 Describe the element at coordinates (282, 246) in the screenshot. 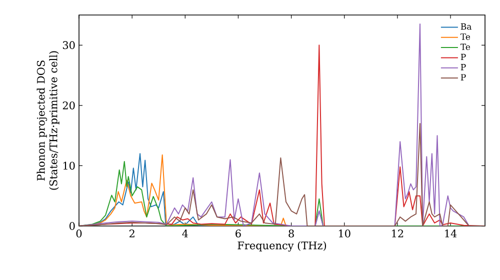

I see `x-axis-title: Frequency (THz)` at that location.